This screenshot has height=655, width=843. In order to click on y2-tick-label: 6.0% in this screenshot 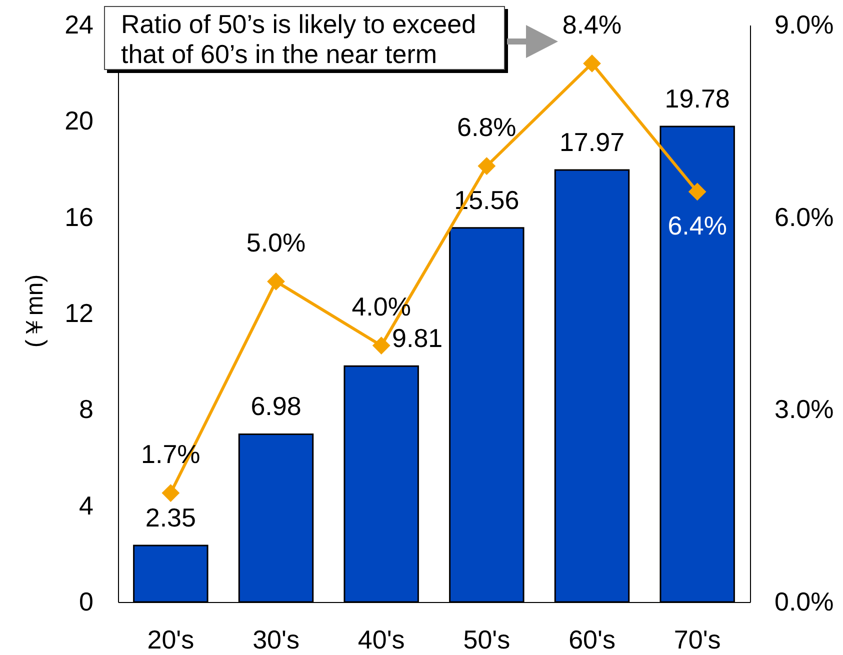, I will do `click(804, 217)`.